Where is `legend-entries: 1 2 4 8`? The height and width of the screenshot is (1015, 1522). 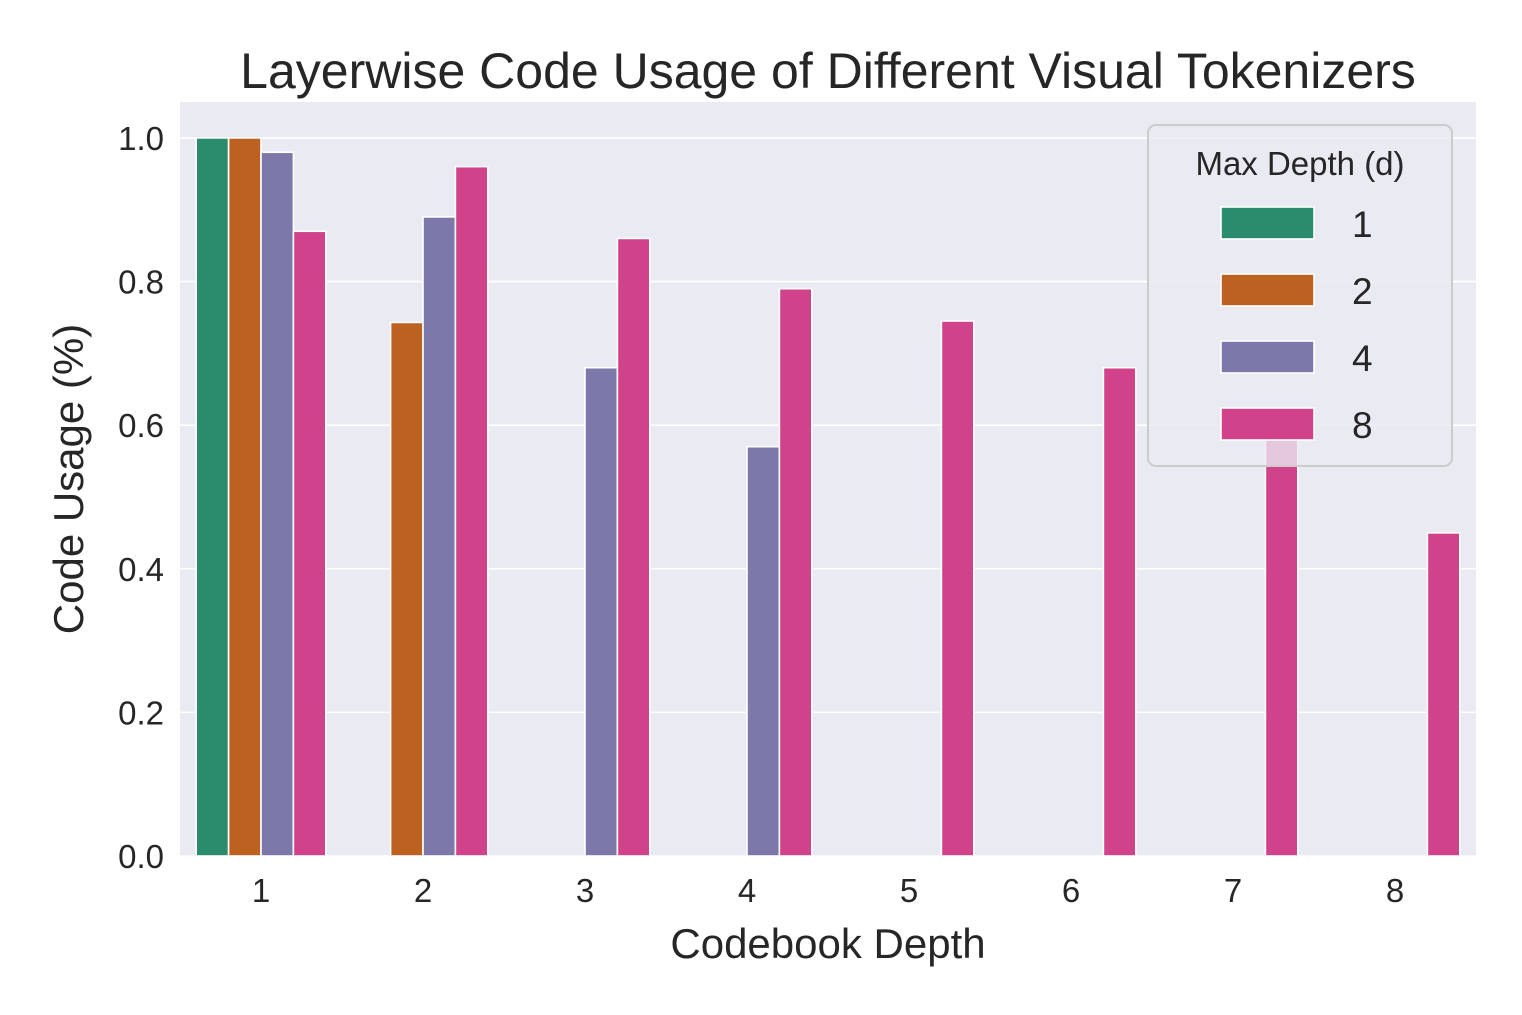
legend-entries: 1 2 4 8 is located at coordinates (1296, 325).